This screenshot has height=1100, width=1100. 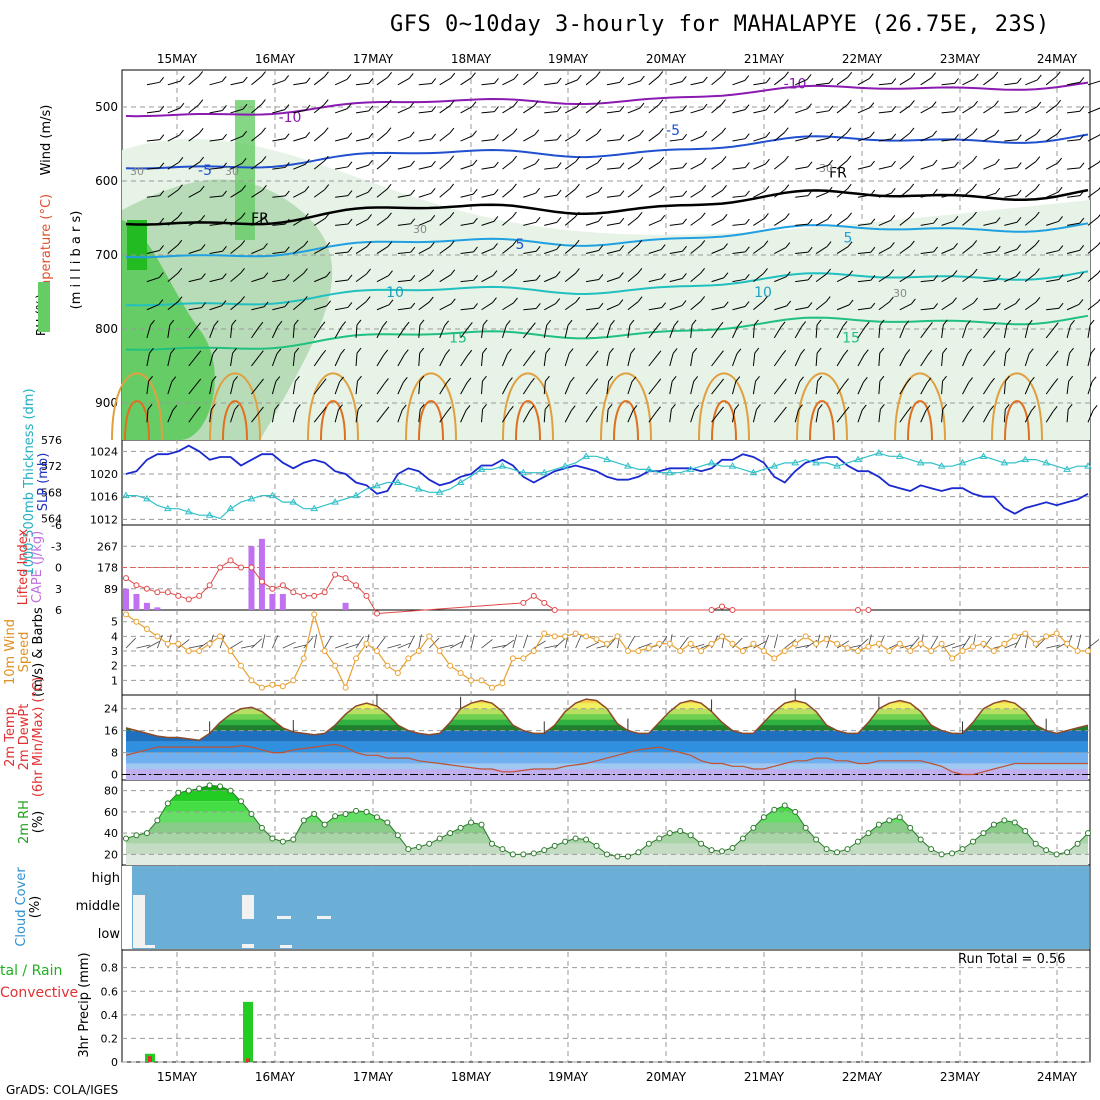 I want to click on y-tick-precip: 0.6, so click(x=110, y=991).